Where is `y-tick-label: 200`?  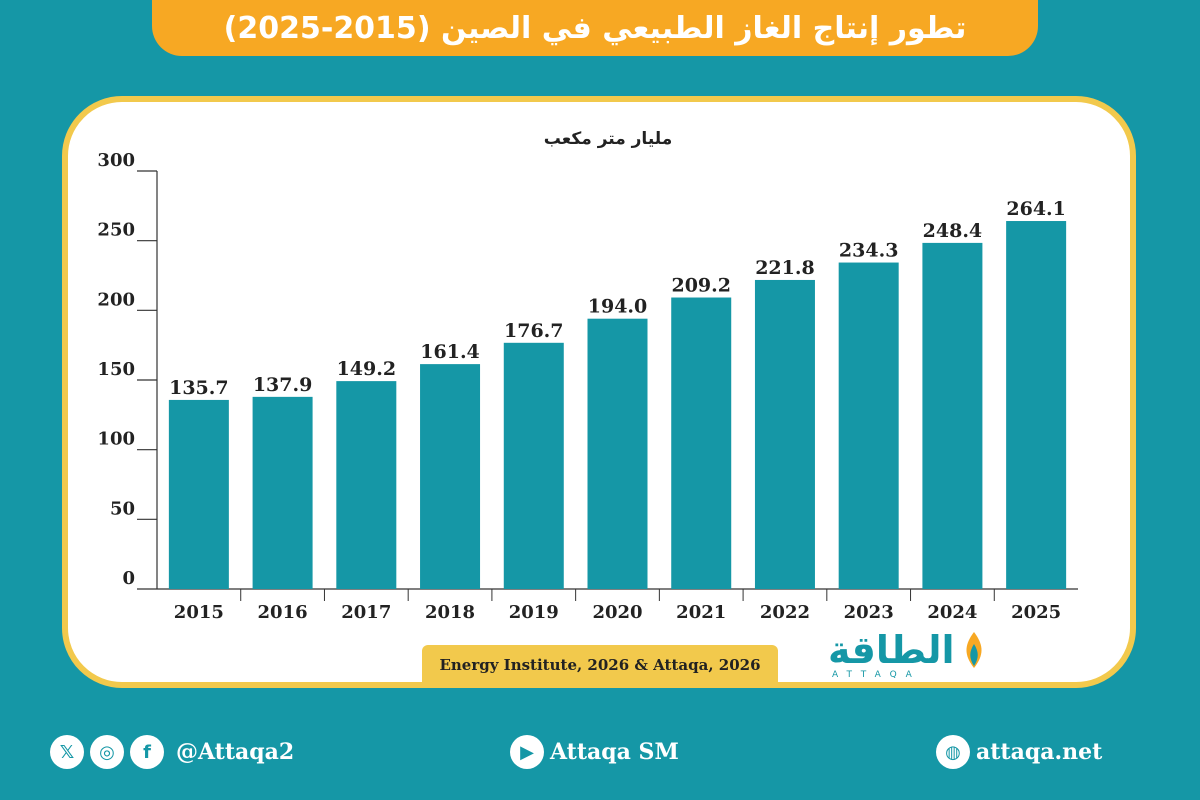 y-tick-label: 200 is located at coordinates (116, 299).